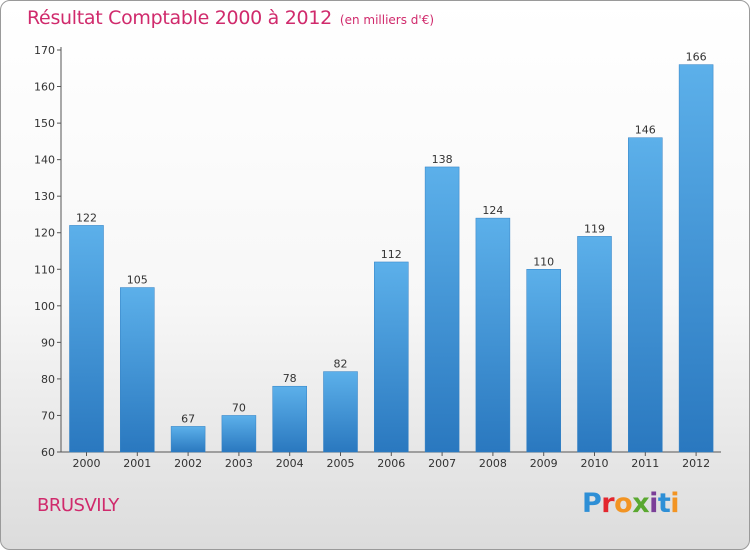 This screenshot has width=750, height=550. What do you see at coordinates (290, 378) in the screenshot?
I see `value-label-2004: 78` at bounding box center [290, 378].